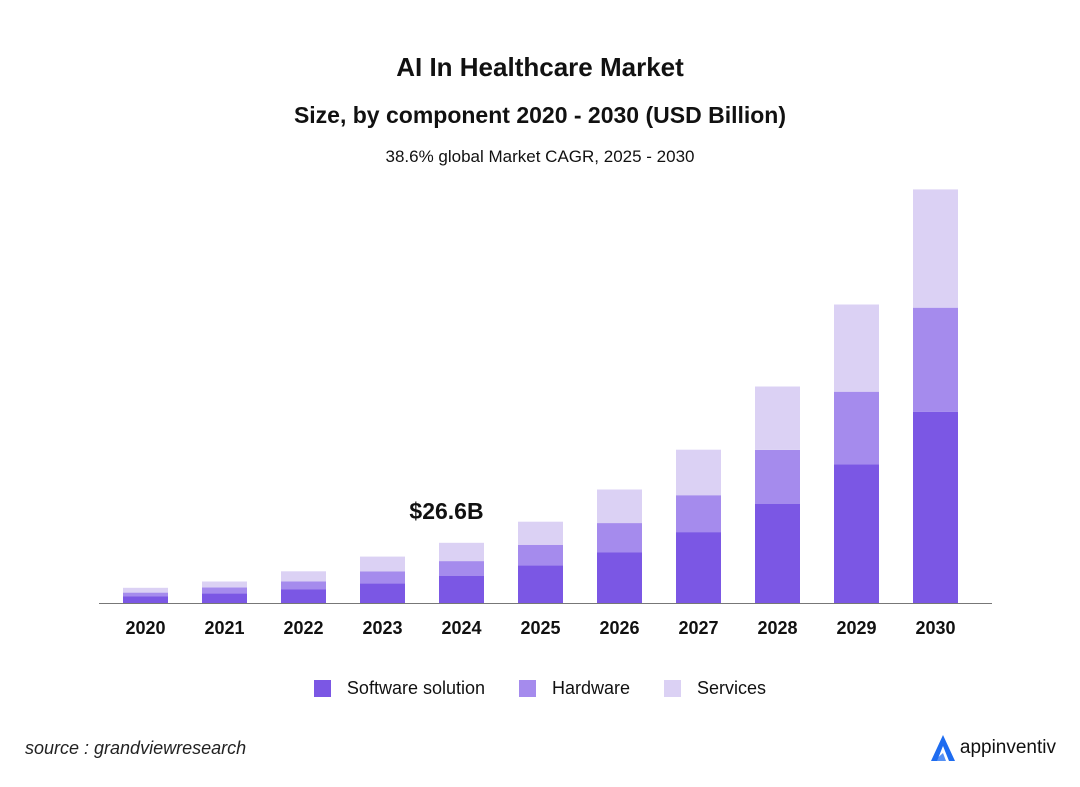  Describe the element at coordinates (777, 476) in the screenshot. I see `bar-2028-hardware` at that location.